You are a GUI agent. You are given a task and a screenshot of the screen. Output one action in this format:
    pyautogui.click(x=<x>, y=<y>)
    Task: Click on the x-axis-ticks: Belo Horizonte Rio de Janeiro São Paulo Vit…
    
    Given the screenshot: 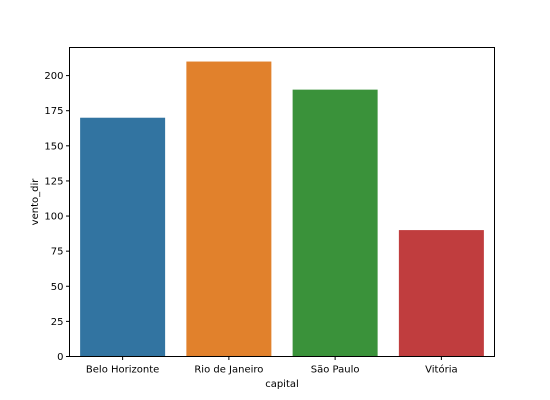 What is the action you would take?
    pyautogui.click(x=272, y=366)
    